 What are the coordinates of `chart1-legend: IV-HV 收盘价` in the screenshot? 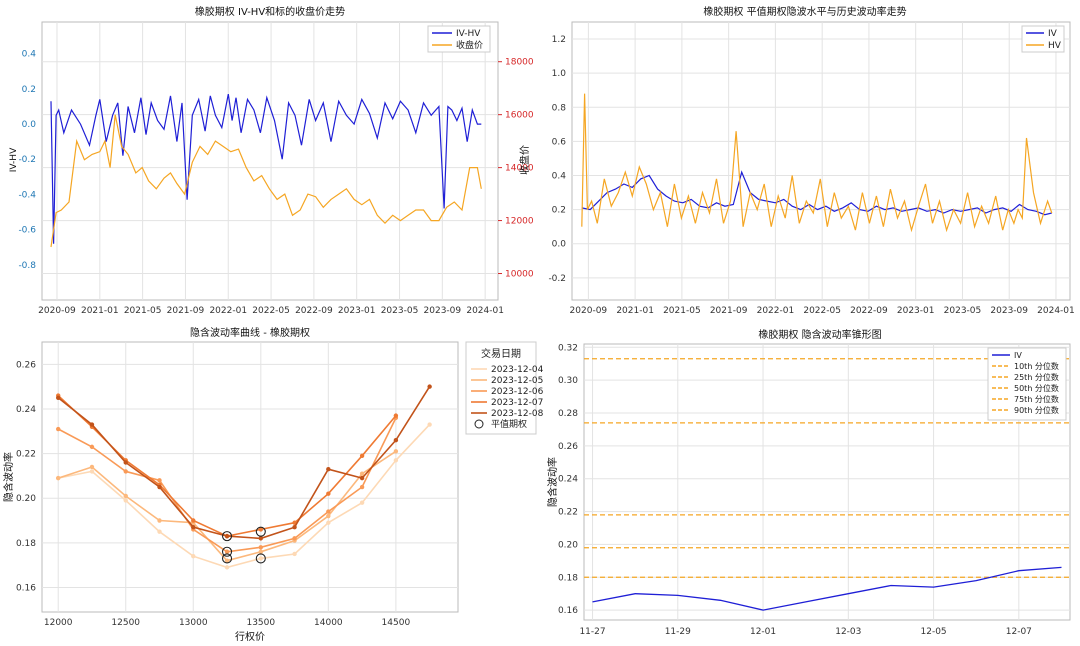 It's located at (459, 39).